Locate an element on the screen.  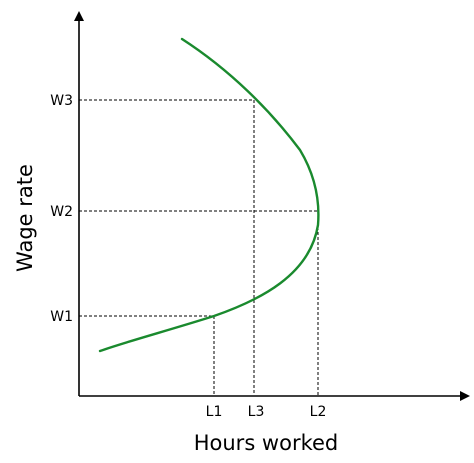
y-tick-w3: W3 is located at coordinates (61, 101).